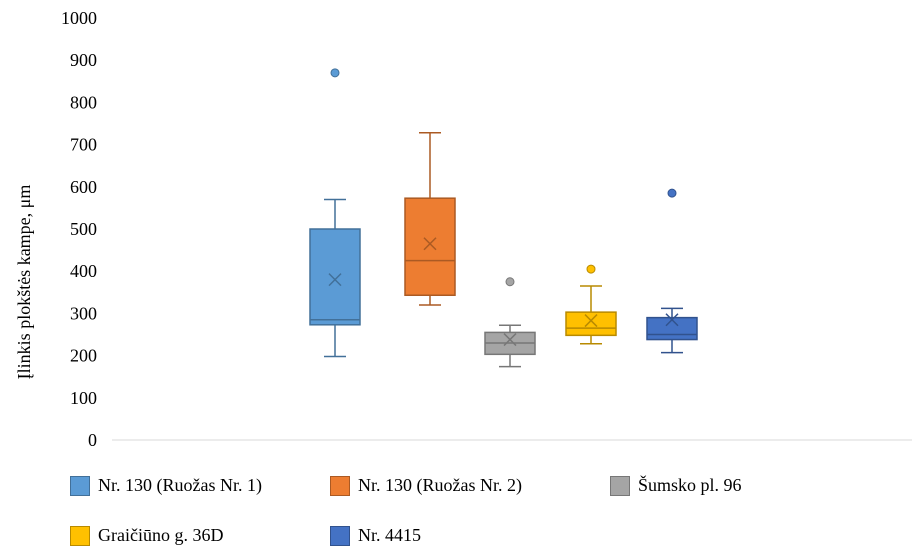 This screenshot has height=560, width=914. What do you see at coordinates (83, 102) in the screenshot?
I see `y-tick-label: 800` at bounding box center [83, 102].